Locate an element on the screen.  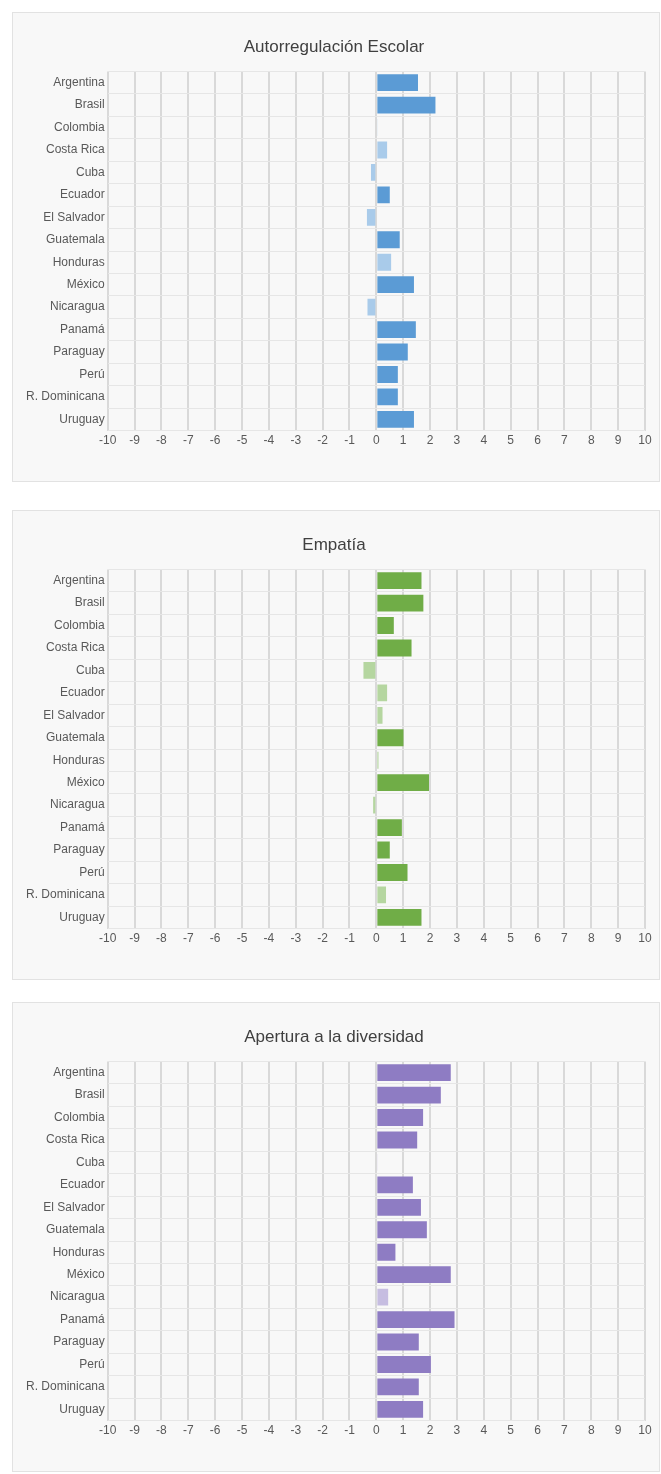
y-tick-label: Colombia is located at coordinates (79, 126).